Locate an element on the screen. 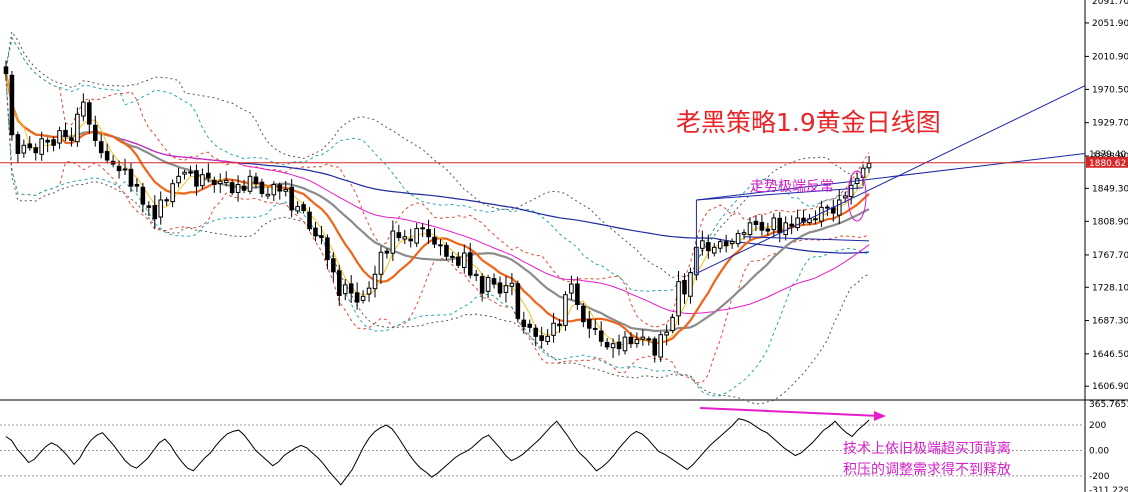 Image resolution: width=1128 pixels, height=492 pixels. trendlines is located at coordinates (890, 179).